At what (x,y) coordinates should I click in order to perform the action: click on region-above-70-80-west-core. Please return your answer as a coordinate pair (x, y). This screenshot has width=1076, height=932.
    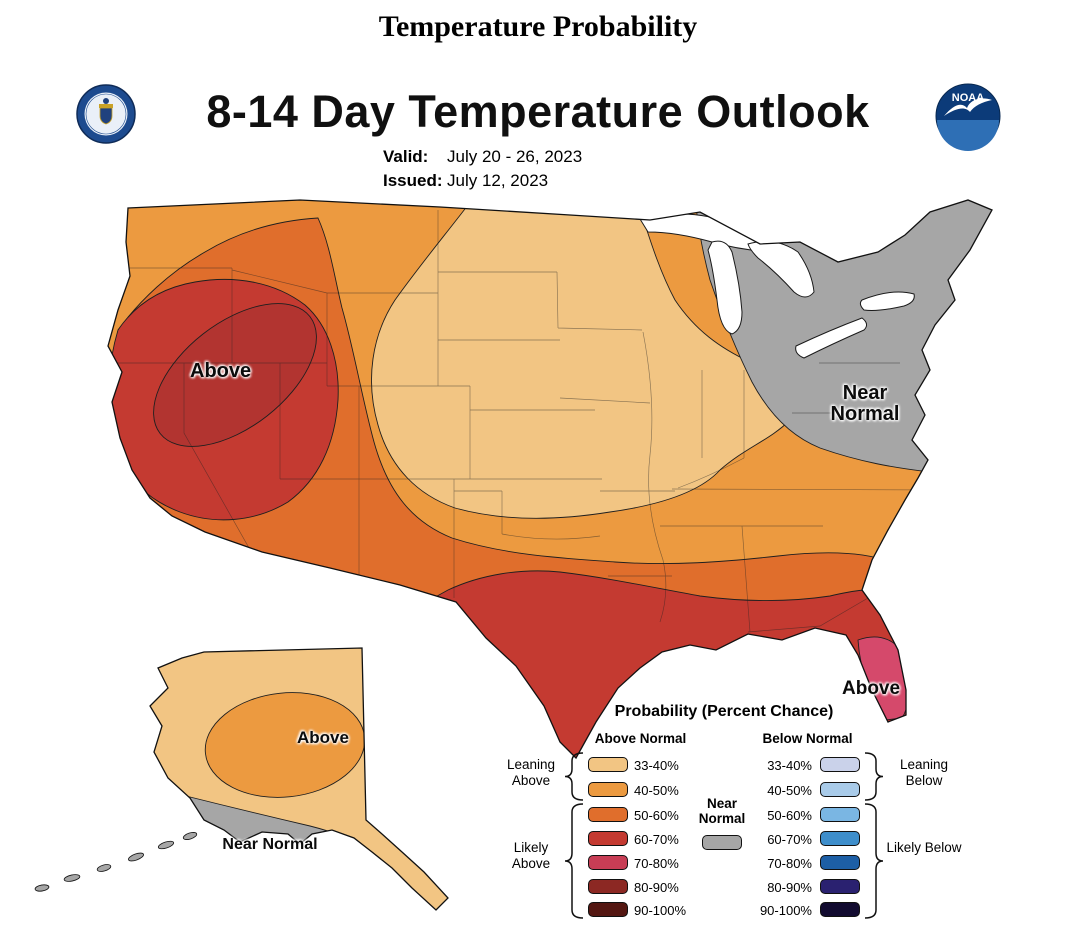
    Looking at the image, I should click on (235, 375).